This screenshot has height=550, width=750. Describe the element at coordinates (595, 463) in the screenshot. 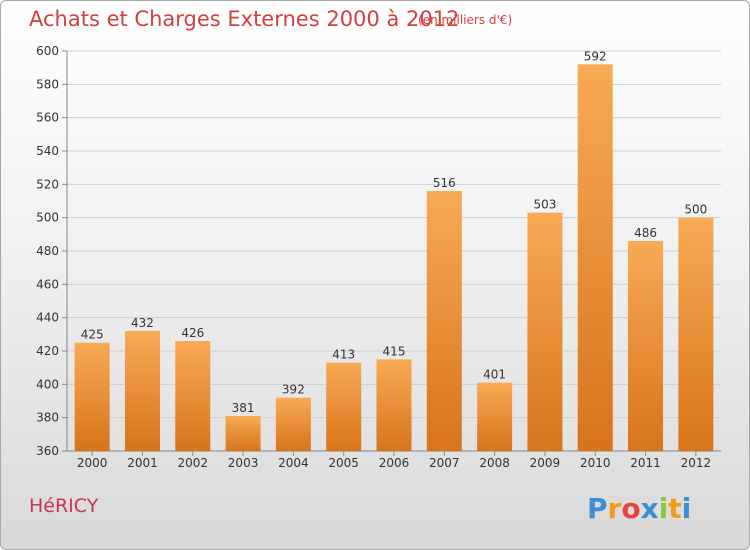

I see `x-tick-label: 2010` at that location.